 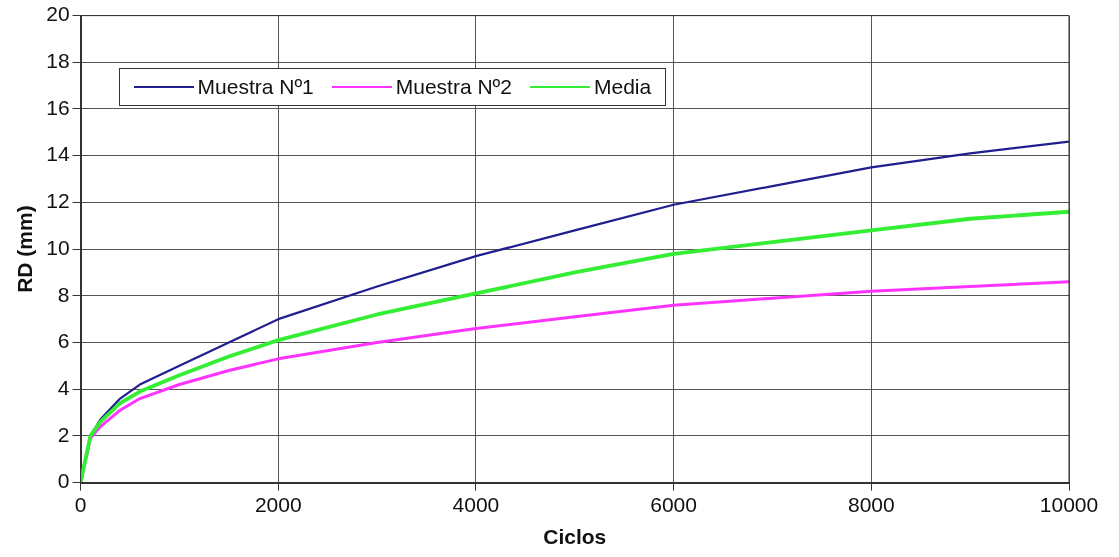 What do you see at coordinates (58, 201) in the screenshot?
I see `y-tick-label: 12` at bounding box center [58, 201].